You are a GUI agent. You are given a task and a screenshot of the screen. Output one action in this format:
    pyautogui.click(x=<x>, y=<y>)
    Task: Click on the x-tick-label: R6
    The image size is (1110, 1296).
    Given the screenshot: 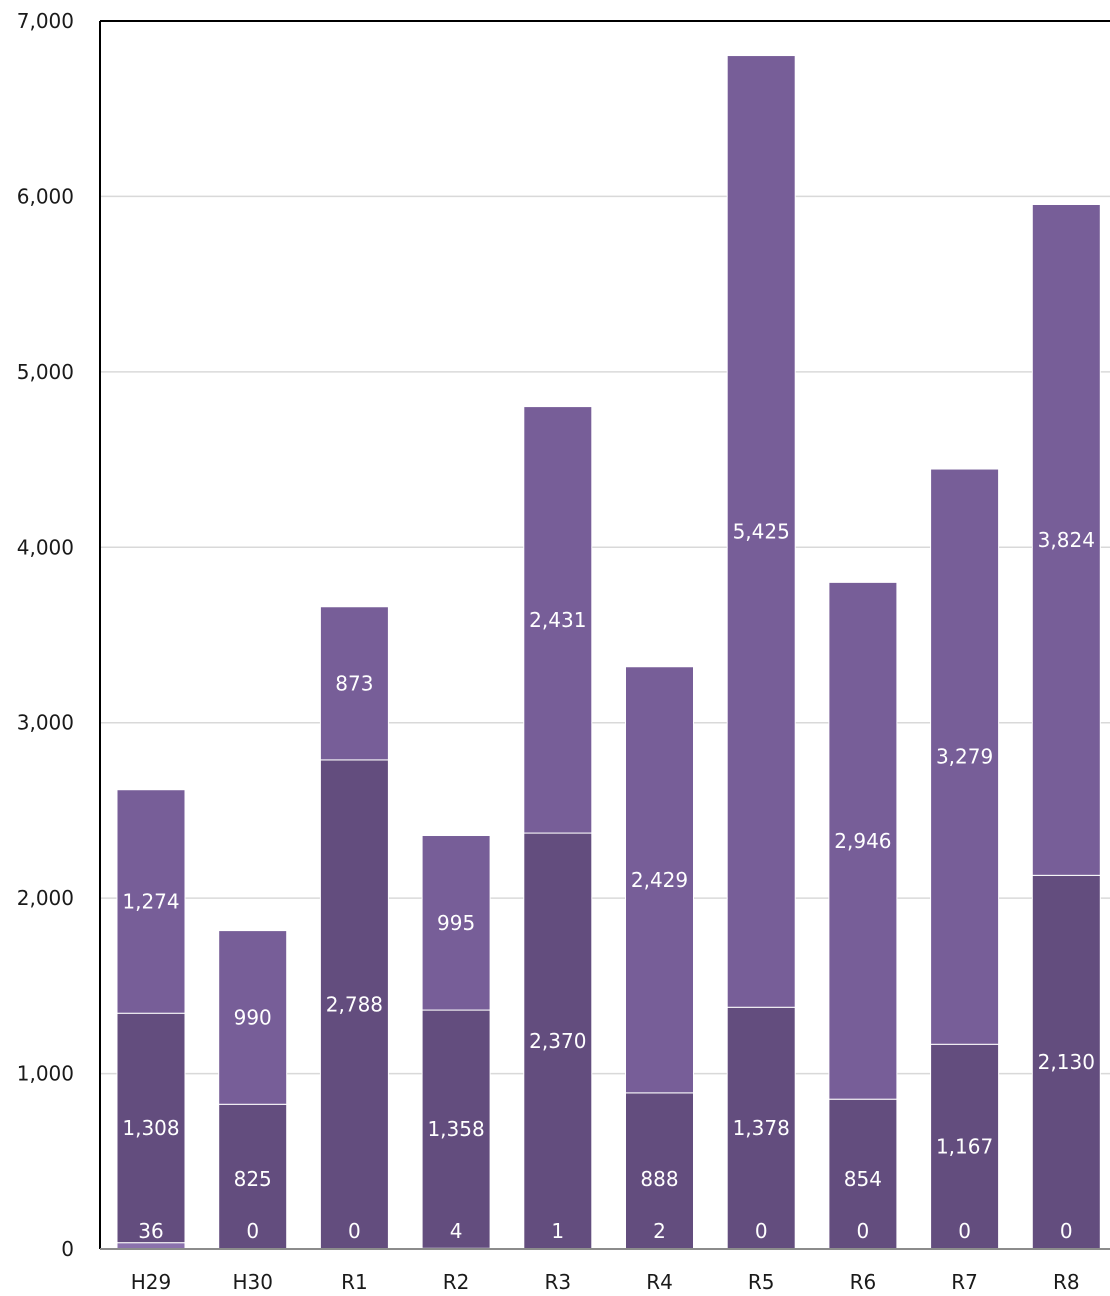 What is the action you would take?
    pyautogui.click(x=863, y=1282)
    